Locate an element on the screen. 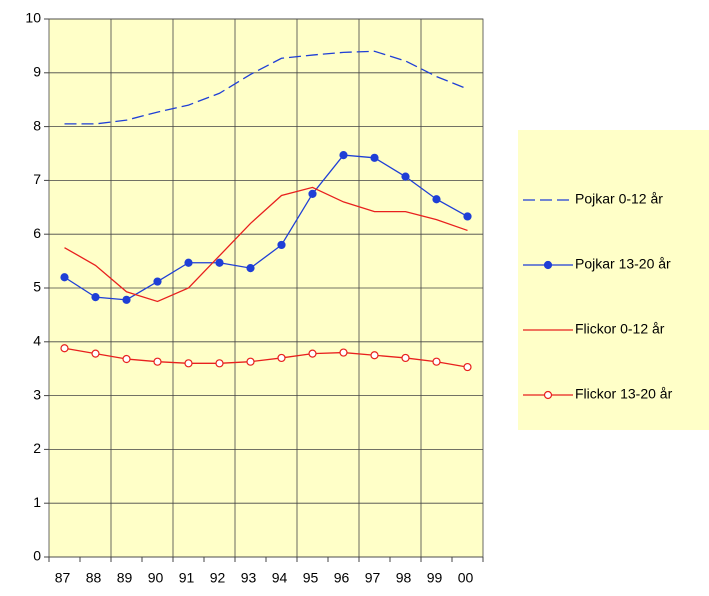 This screenshot has width=709, height=596. y-tick-label: 5 is located at coordinates (37, 287).